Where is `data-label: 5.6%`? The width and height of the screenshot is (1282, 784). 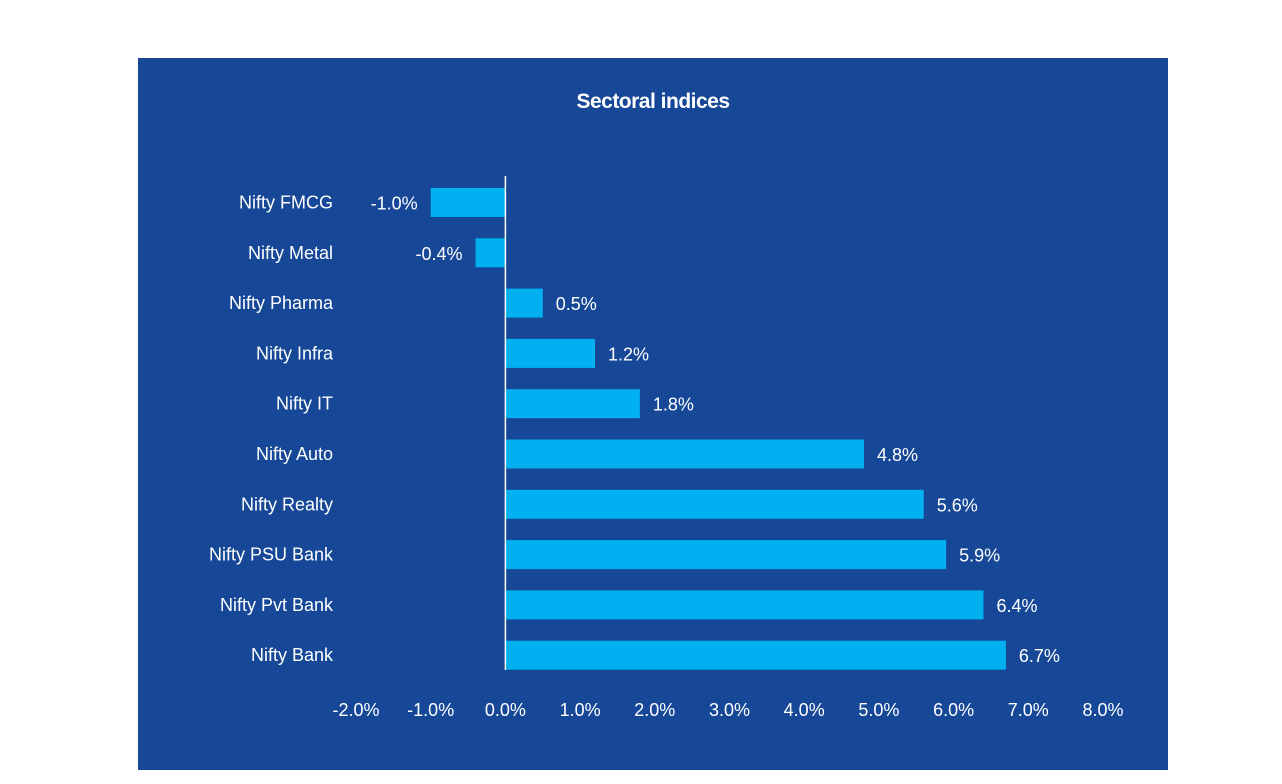 data-label: 5.6% is located at coordinates (957, 505).